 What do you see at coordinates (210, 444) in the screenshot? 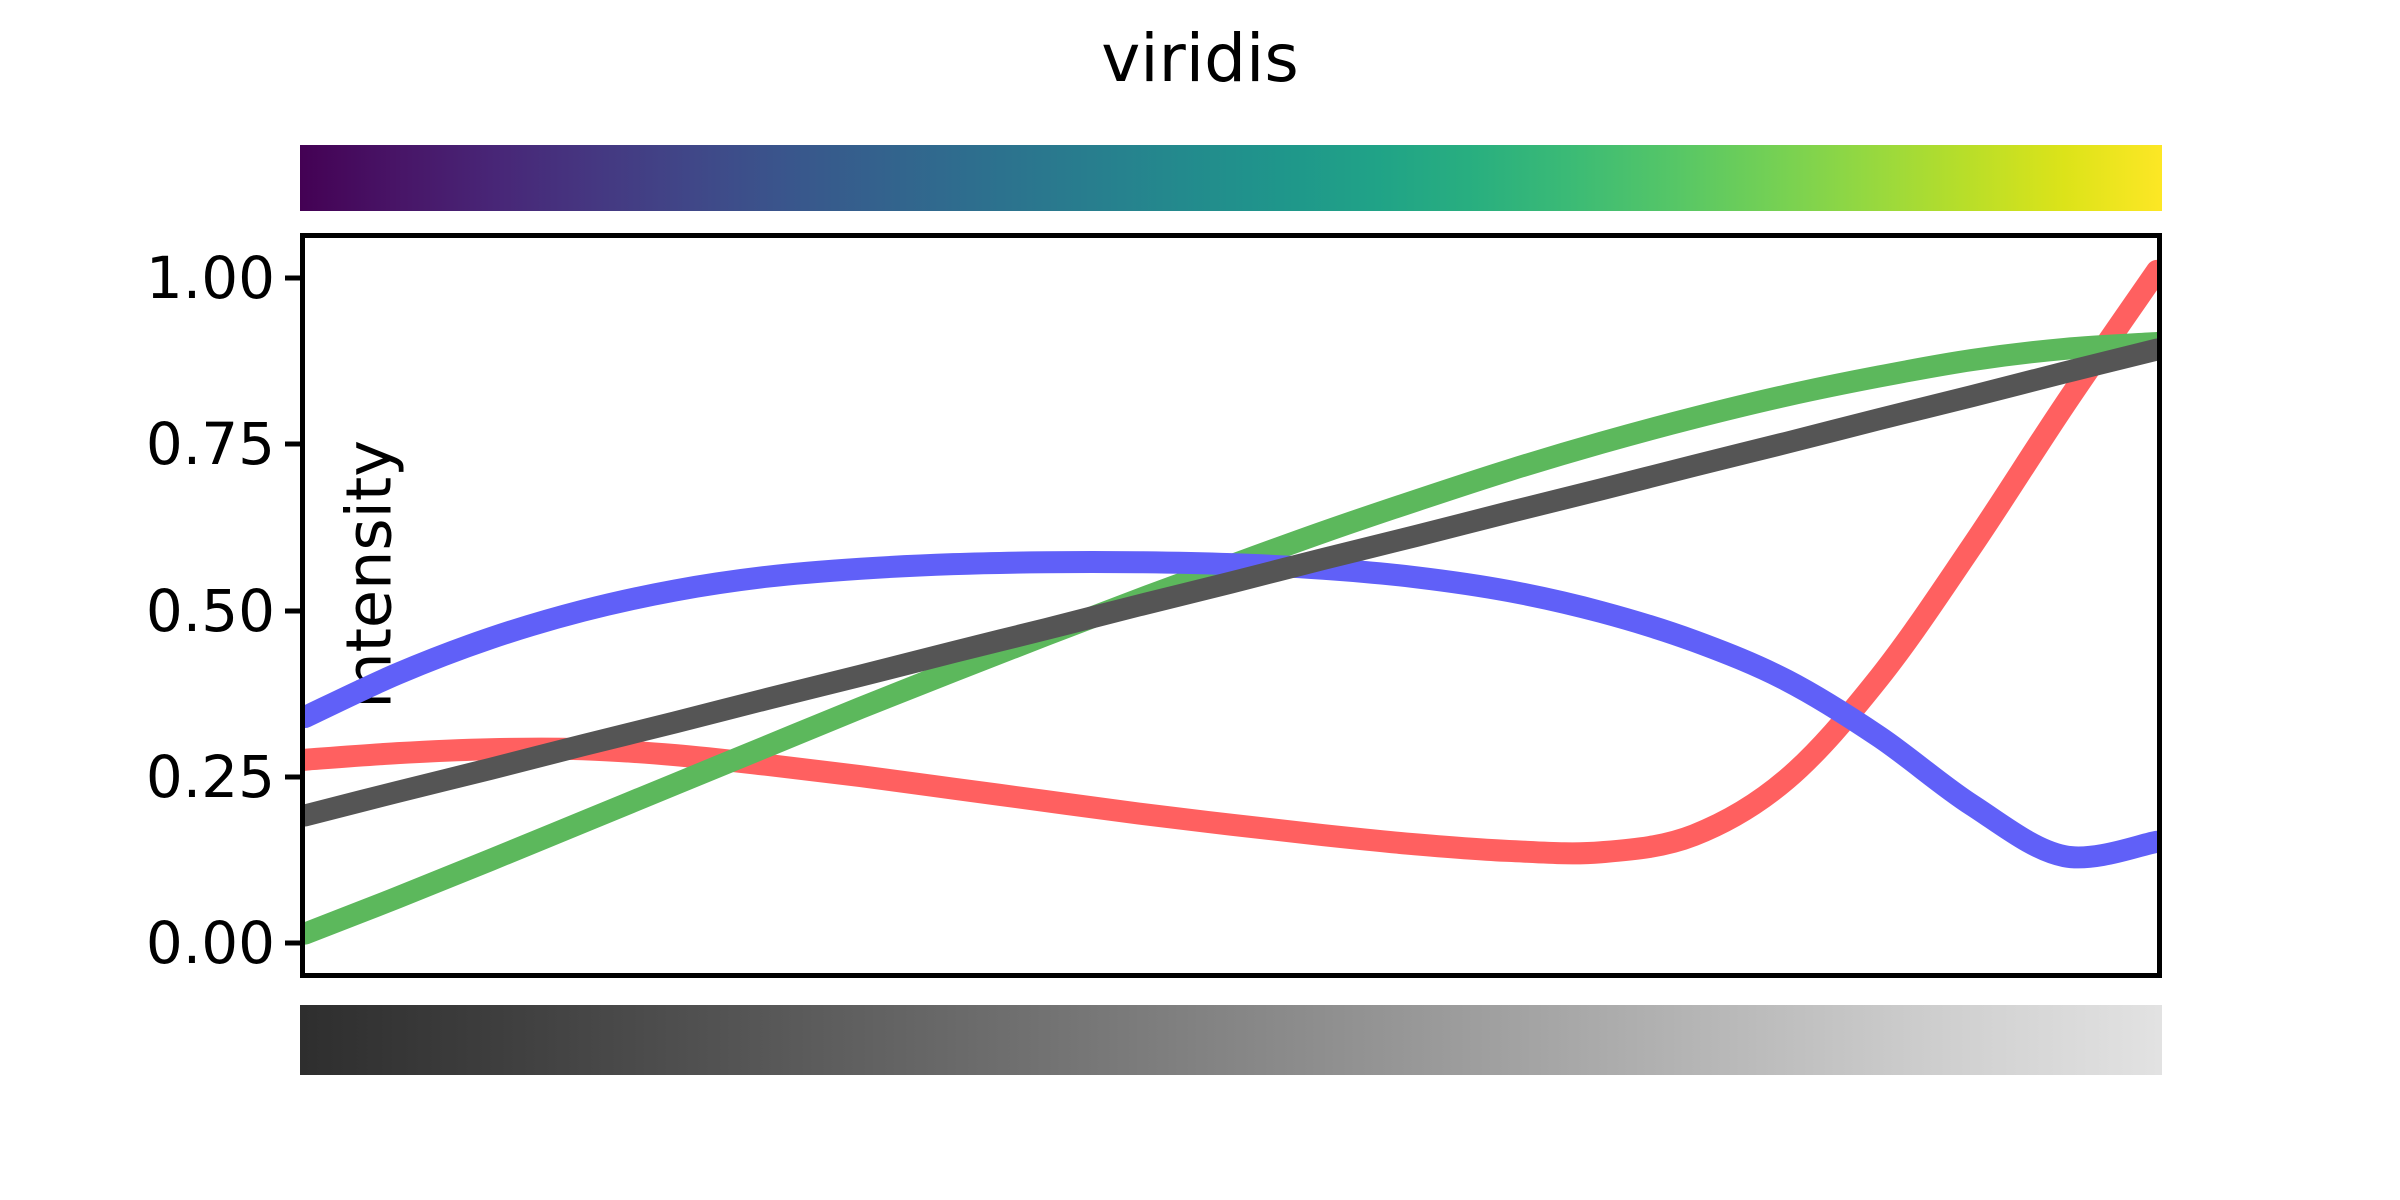
I see `y-tick-label: 0.75` at bounding box center [210, 444].